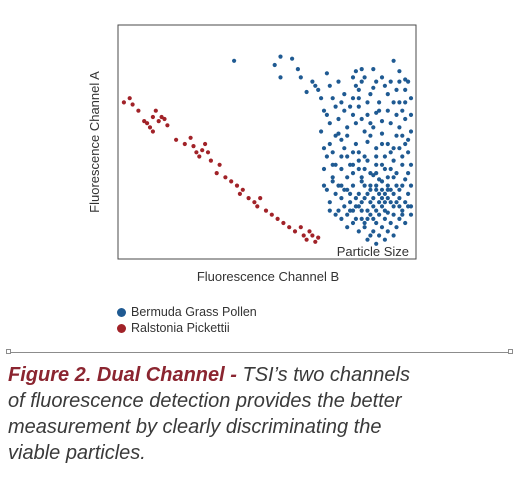 The width and height of the screenshot is (526, 480). I want to click on legend-label-bermuda: Bermuda Grass Pollen, so click(194, 312).